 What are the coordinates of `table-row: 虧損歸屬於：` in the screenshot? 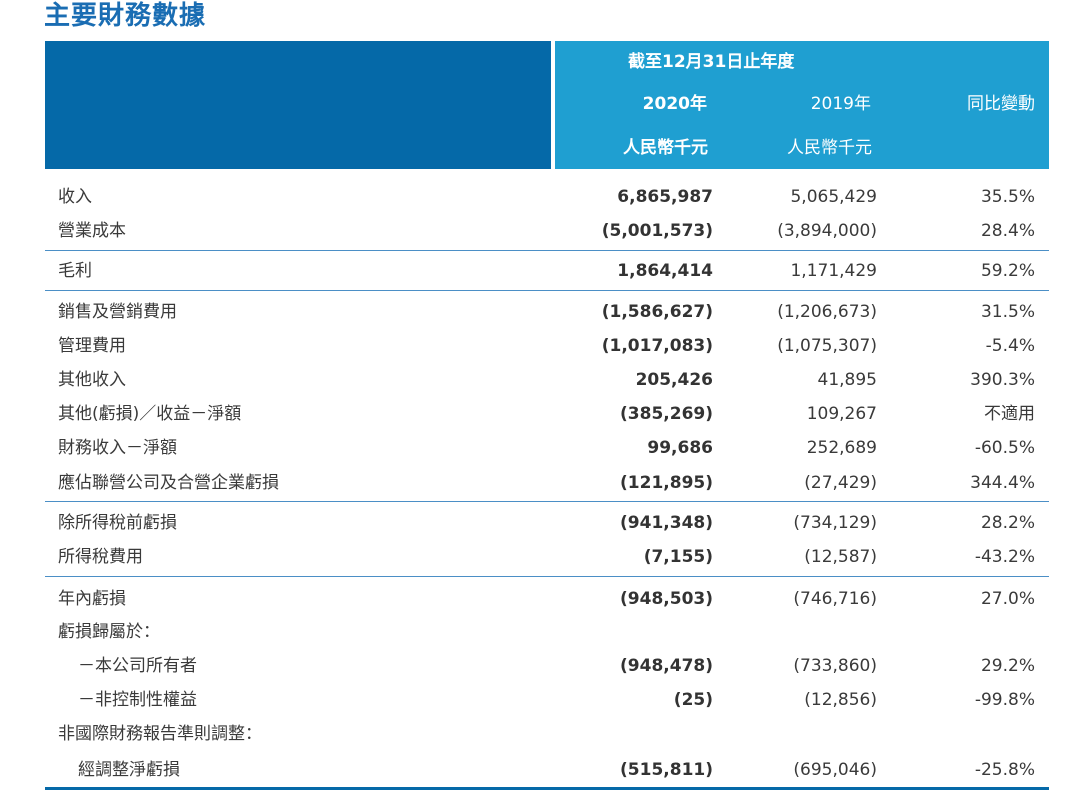 It's located at (547, 632).